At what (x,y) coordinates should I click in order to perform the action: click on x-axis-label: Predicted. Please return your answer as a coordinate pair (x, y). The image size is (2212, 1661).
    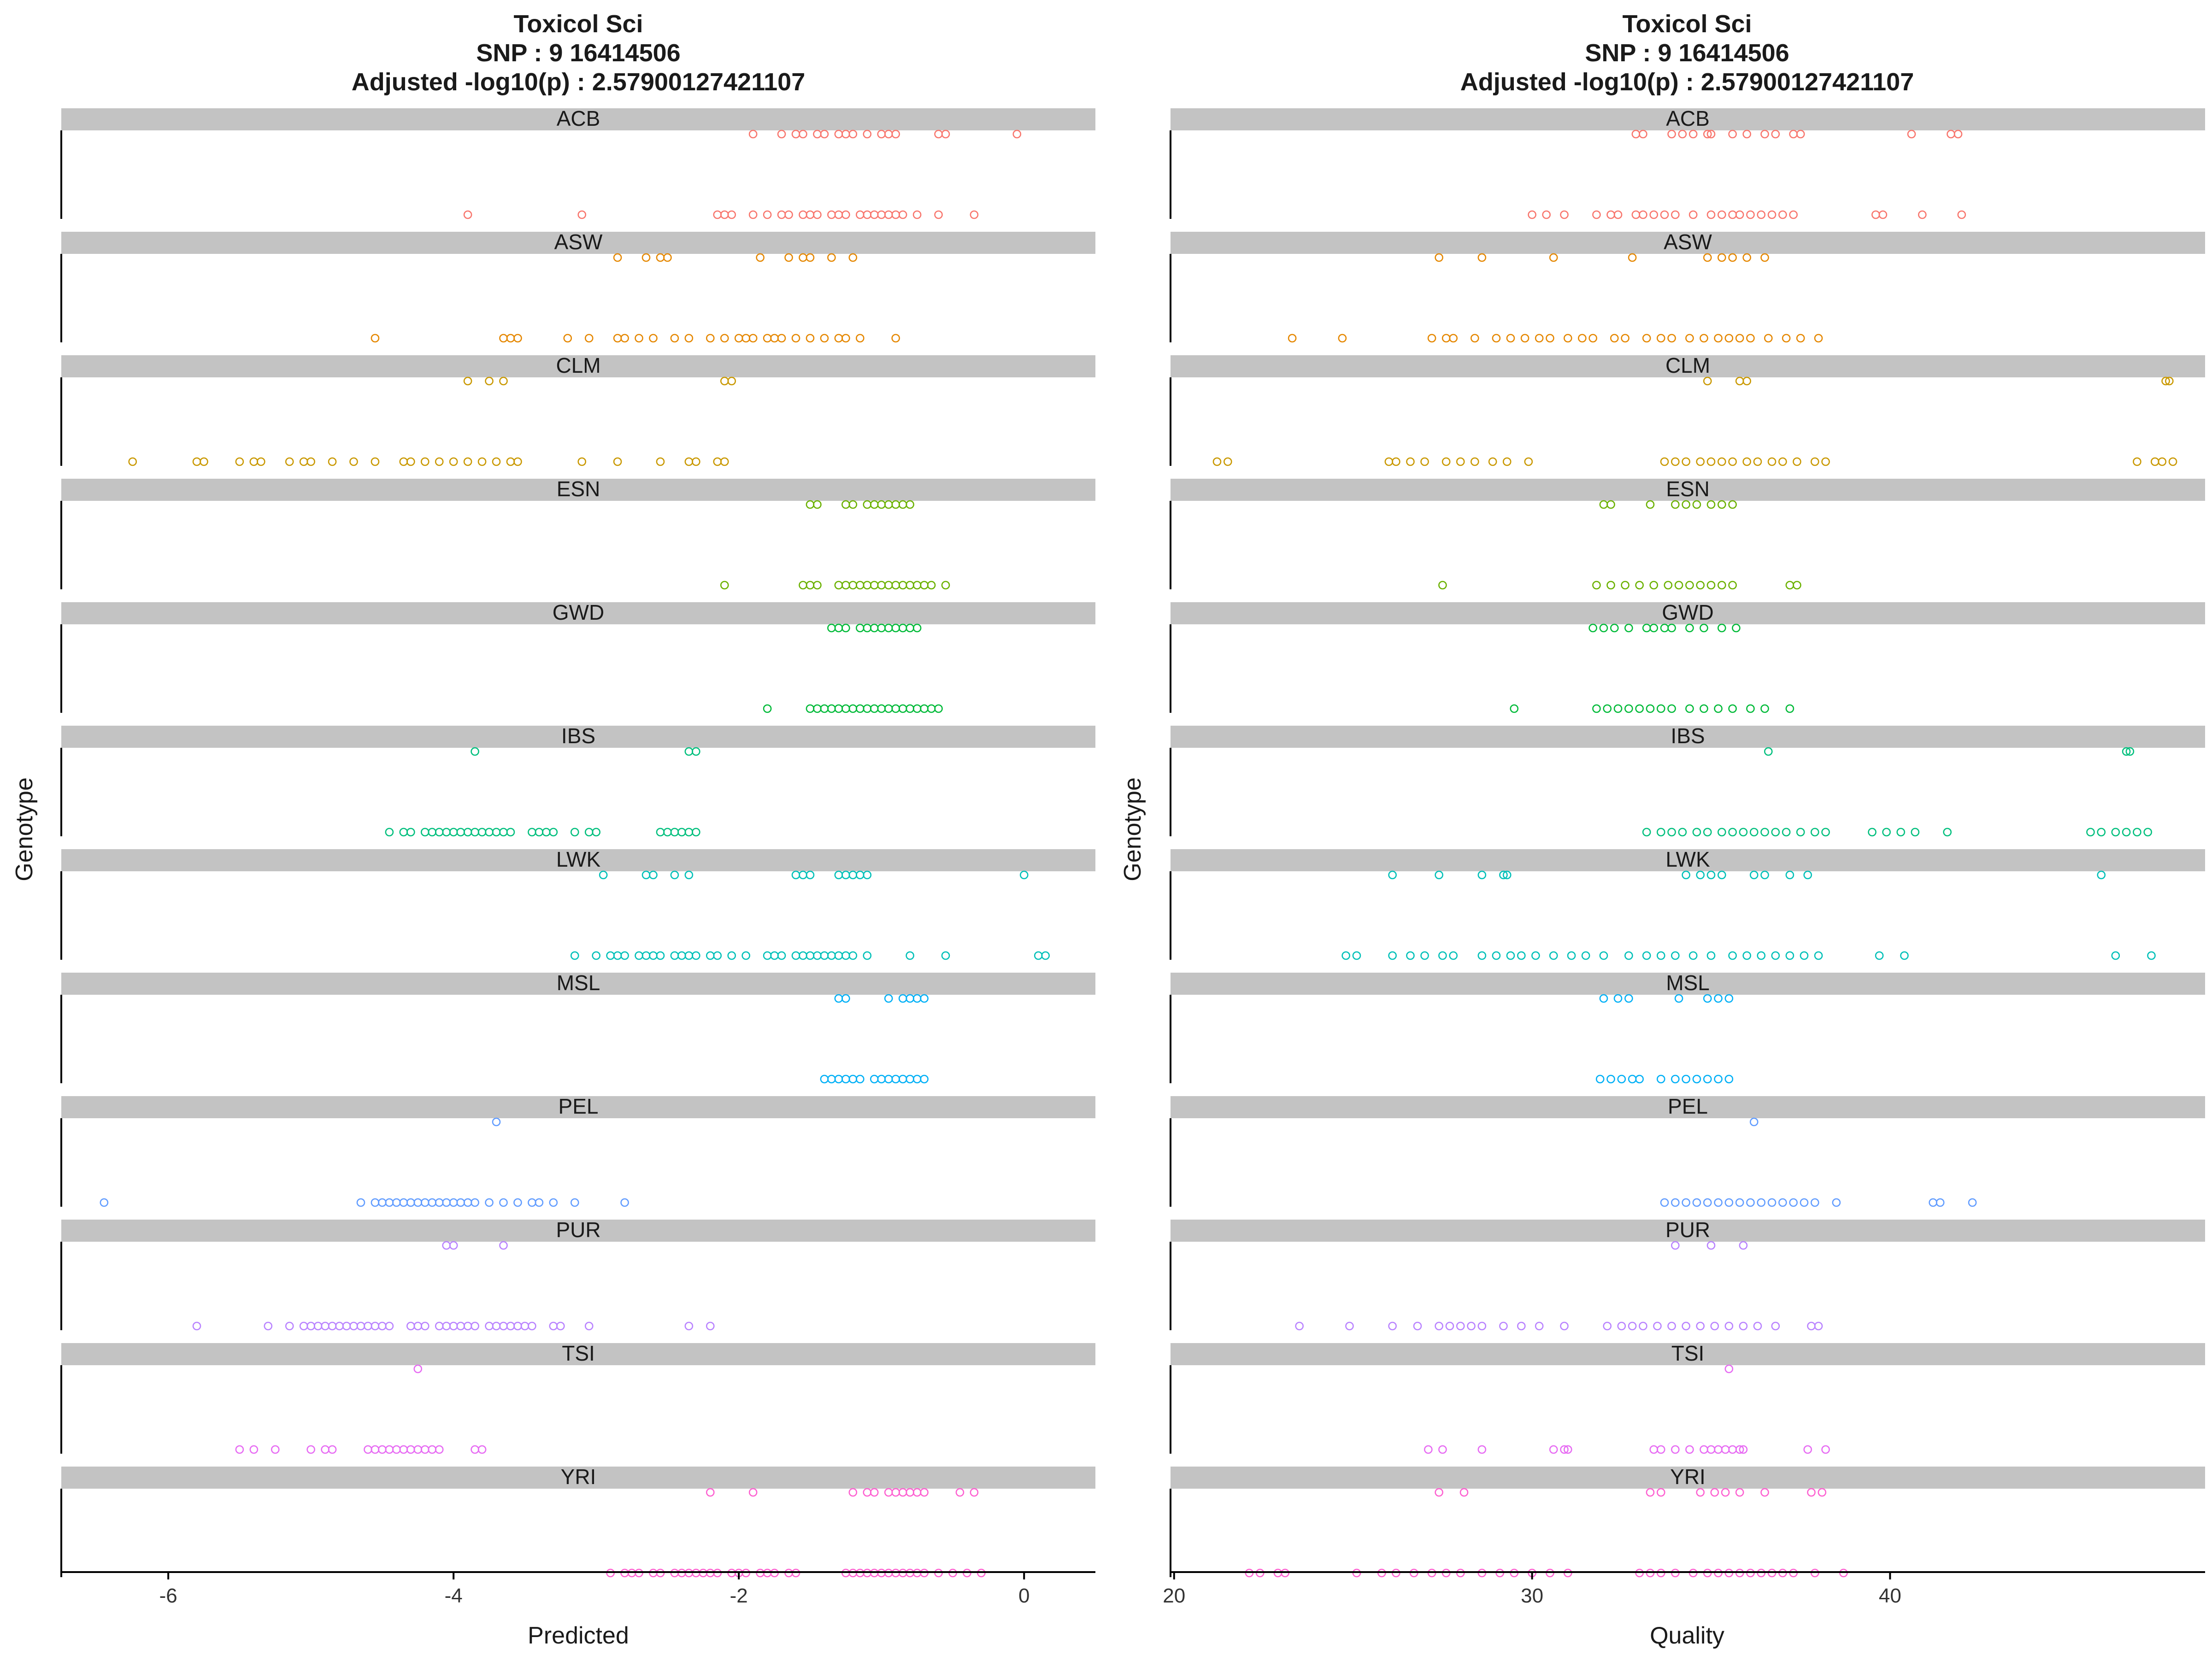
    Looking at the image, I should click on (578, 1635).